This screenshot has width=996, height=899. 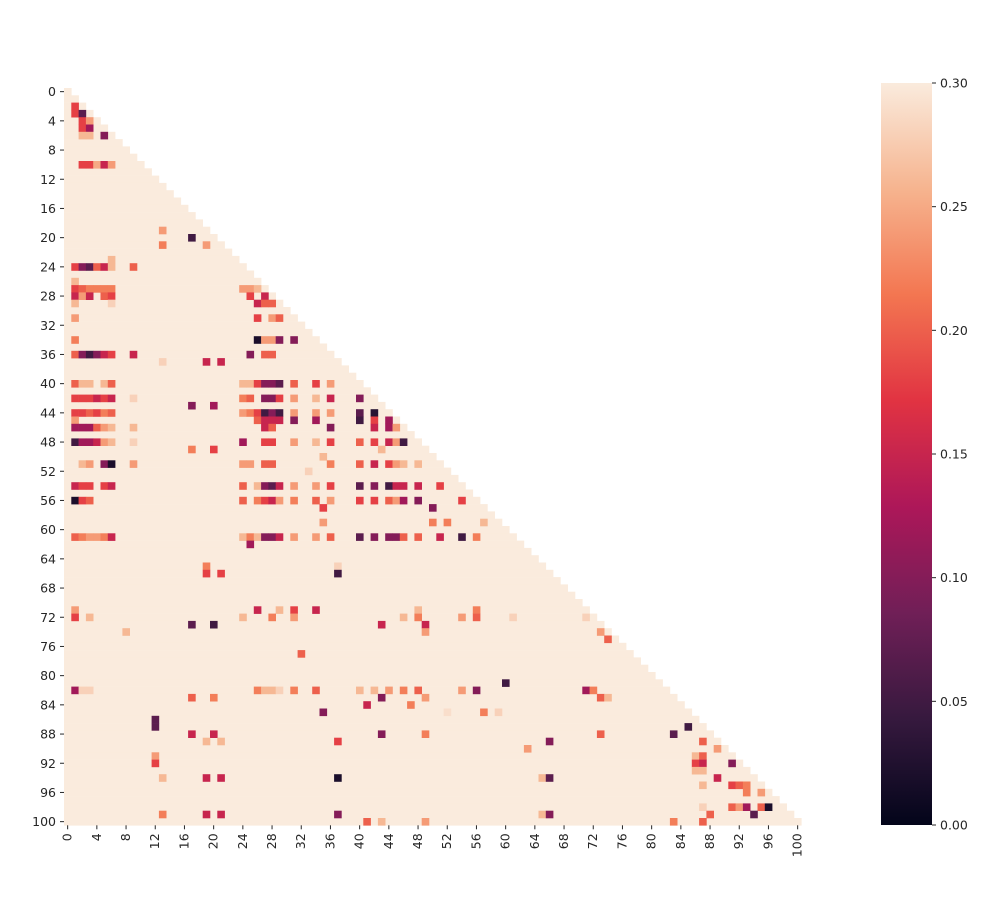 I want to click on x-tick-label: 24, so click(x=242, y=841).